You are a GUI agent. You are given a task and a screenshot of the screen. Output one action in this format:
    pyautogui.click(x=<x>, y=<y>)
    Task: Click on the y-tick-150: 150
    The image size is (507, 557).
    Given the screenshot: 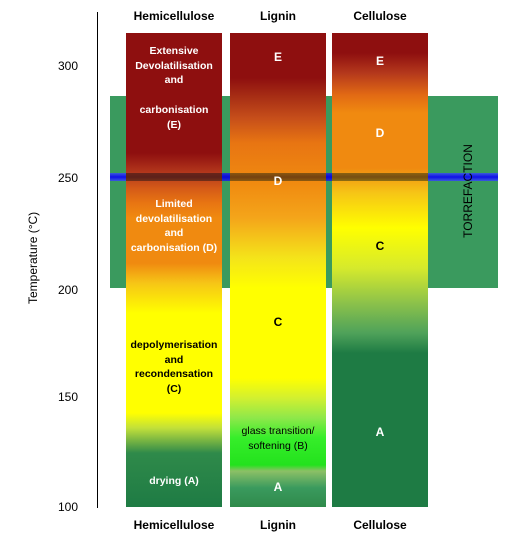 What is the action you would take?
    pyautogui.click(x=67, y=397)
    